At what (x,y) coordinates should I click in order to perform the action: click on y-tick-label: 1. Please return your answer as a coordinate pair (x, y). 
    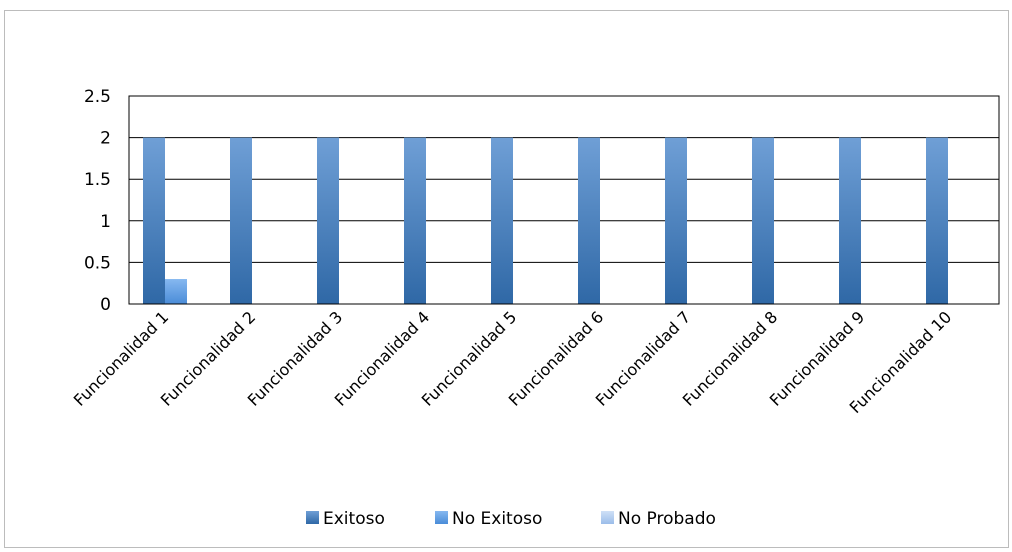
    Looking at the image, I should click on (105, 222).